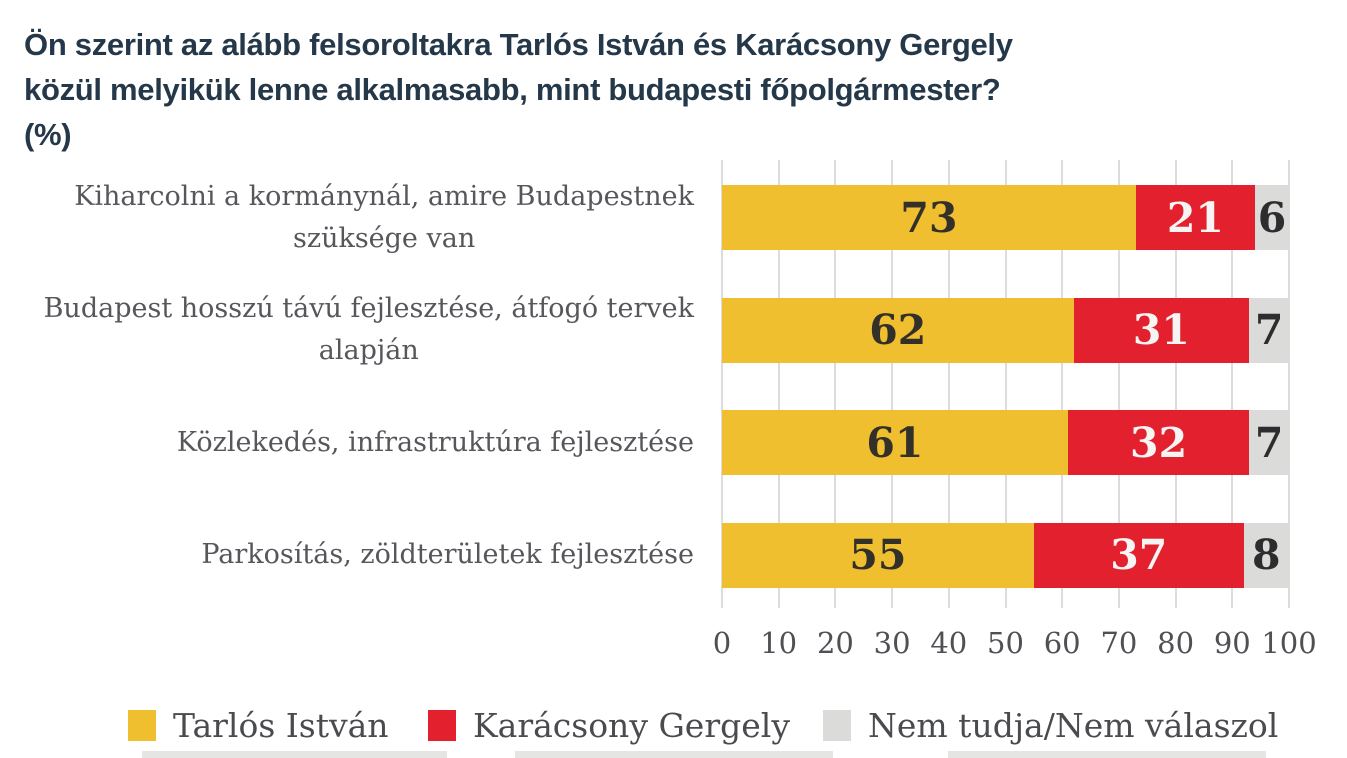 The width and height of the screenshot is (1347, 758). I want to click on bar-segment-karacsony: 21, so click(1195, 217).